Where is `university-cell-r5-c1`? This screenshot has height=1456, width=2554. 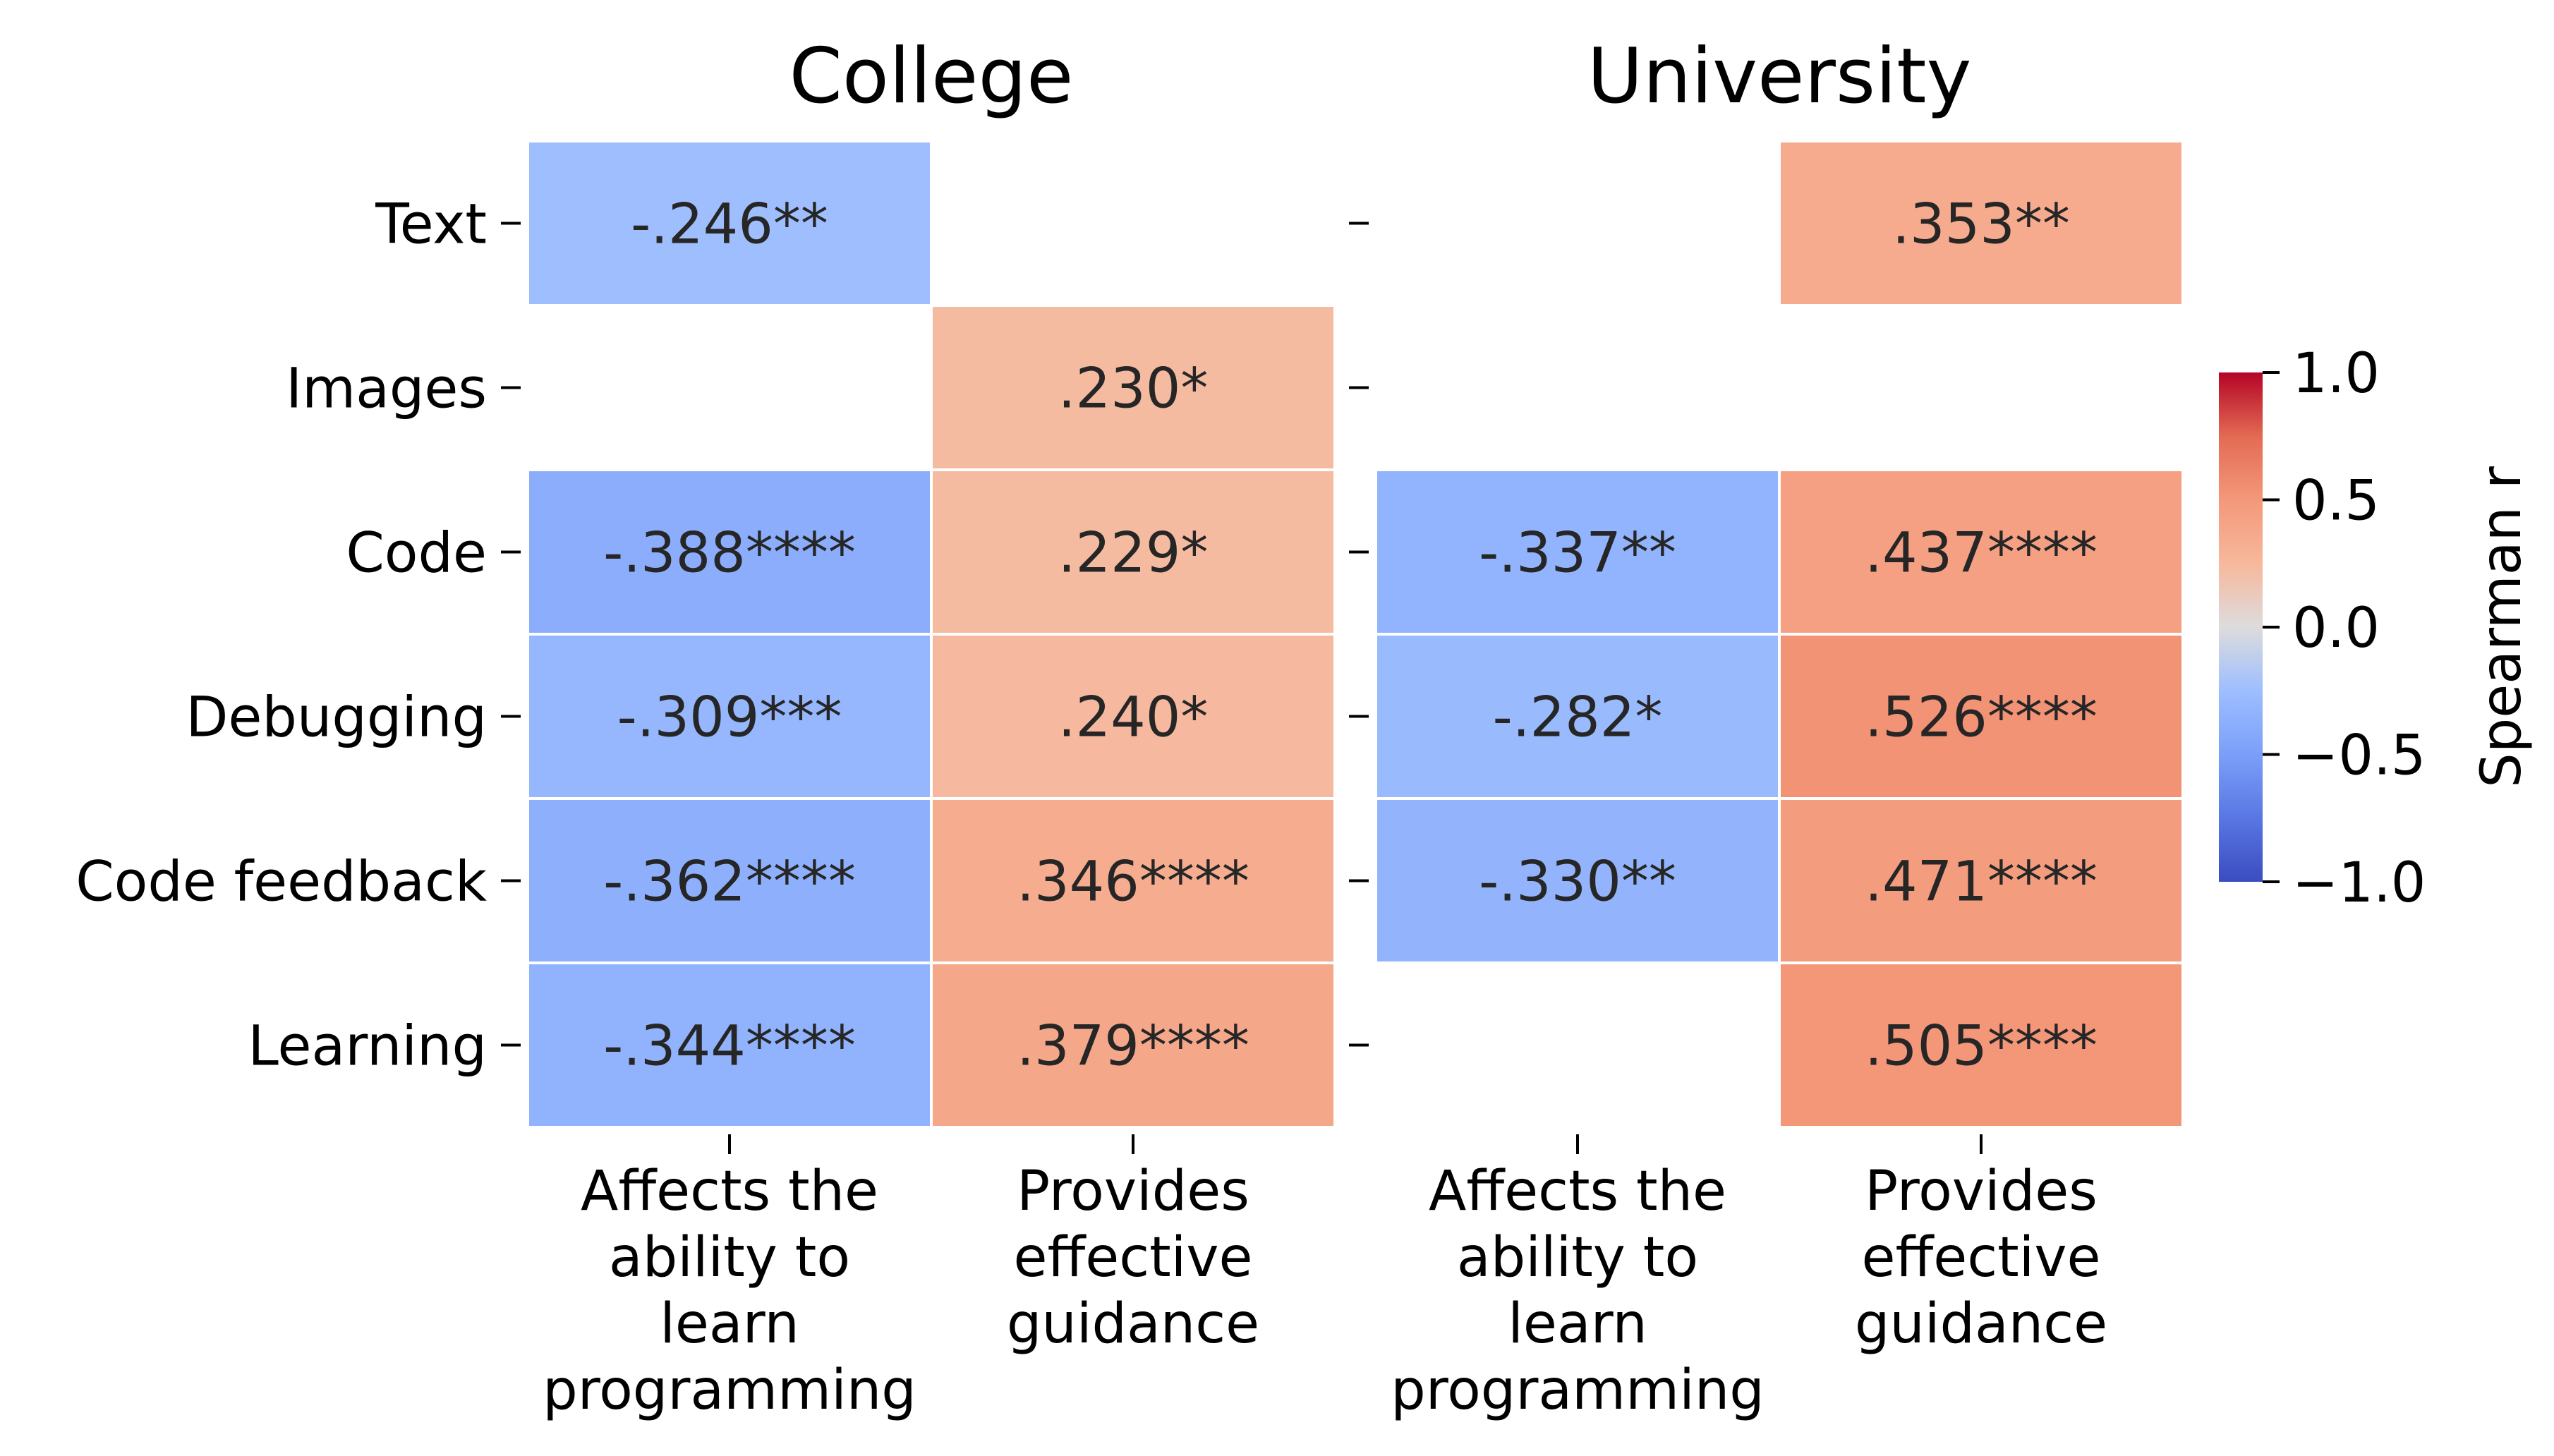 university-cell-r5-c1 is located at coordinates (1981, 1045).